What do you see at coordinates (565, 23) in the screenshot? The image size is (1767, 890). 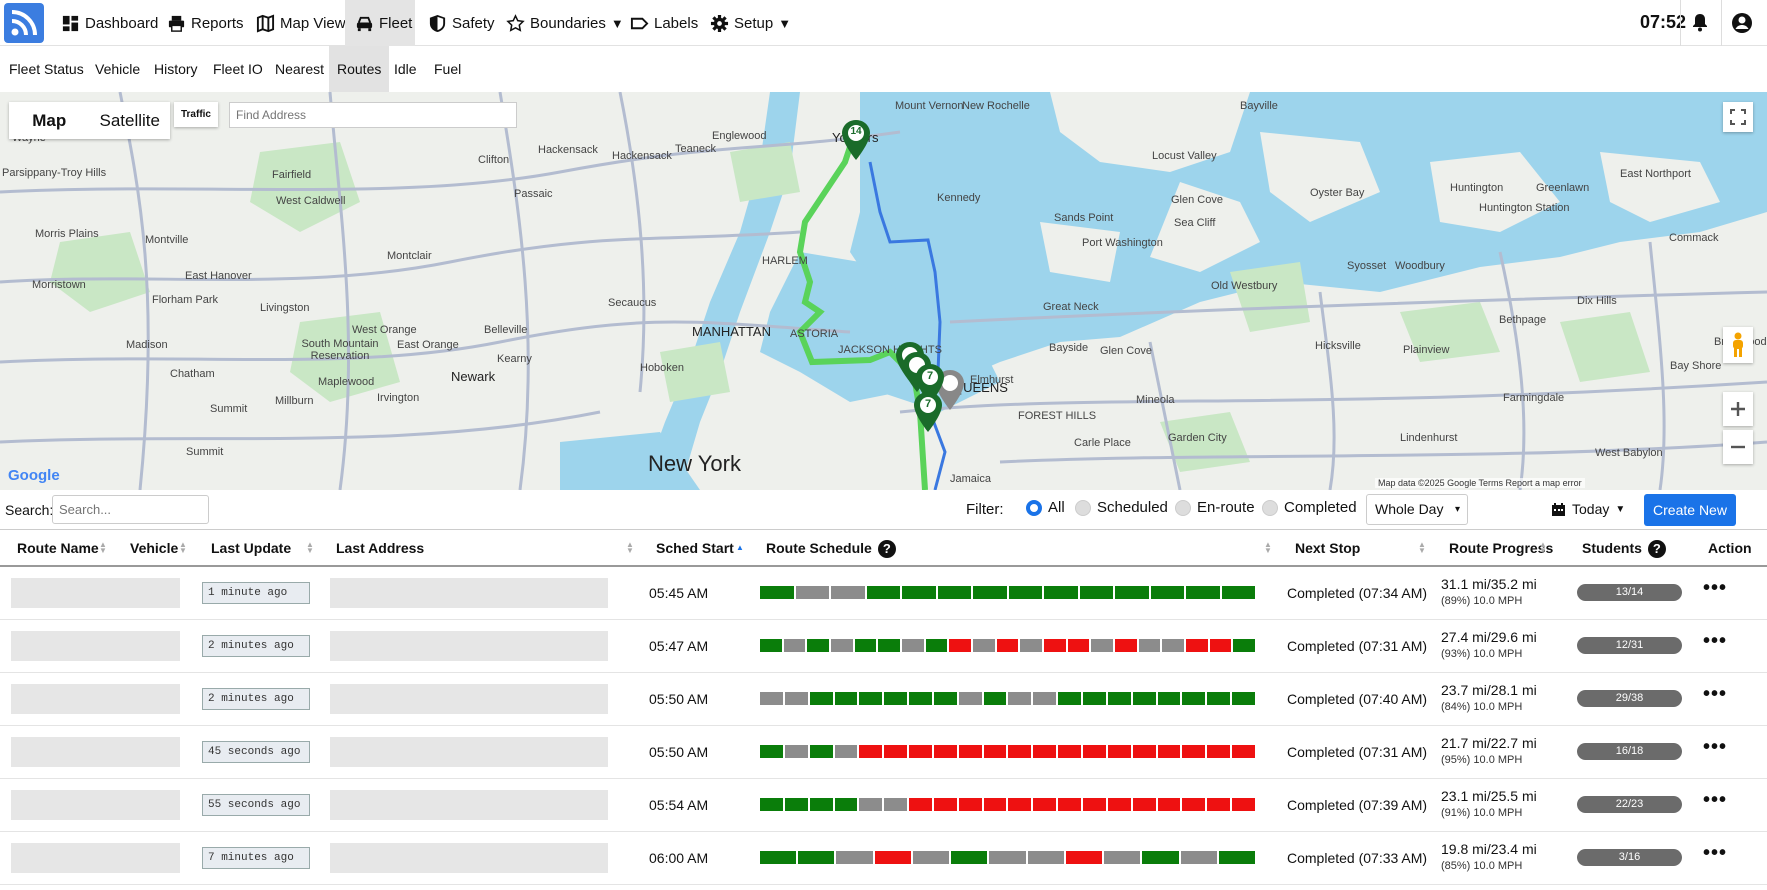 I see `nav-boundaries: Boundaries ▼` at bounding box center [565, 23].